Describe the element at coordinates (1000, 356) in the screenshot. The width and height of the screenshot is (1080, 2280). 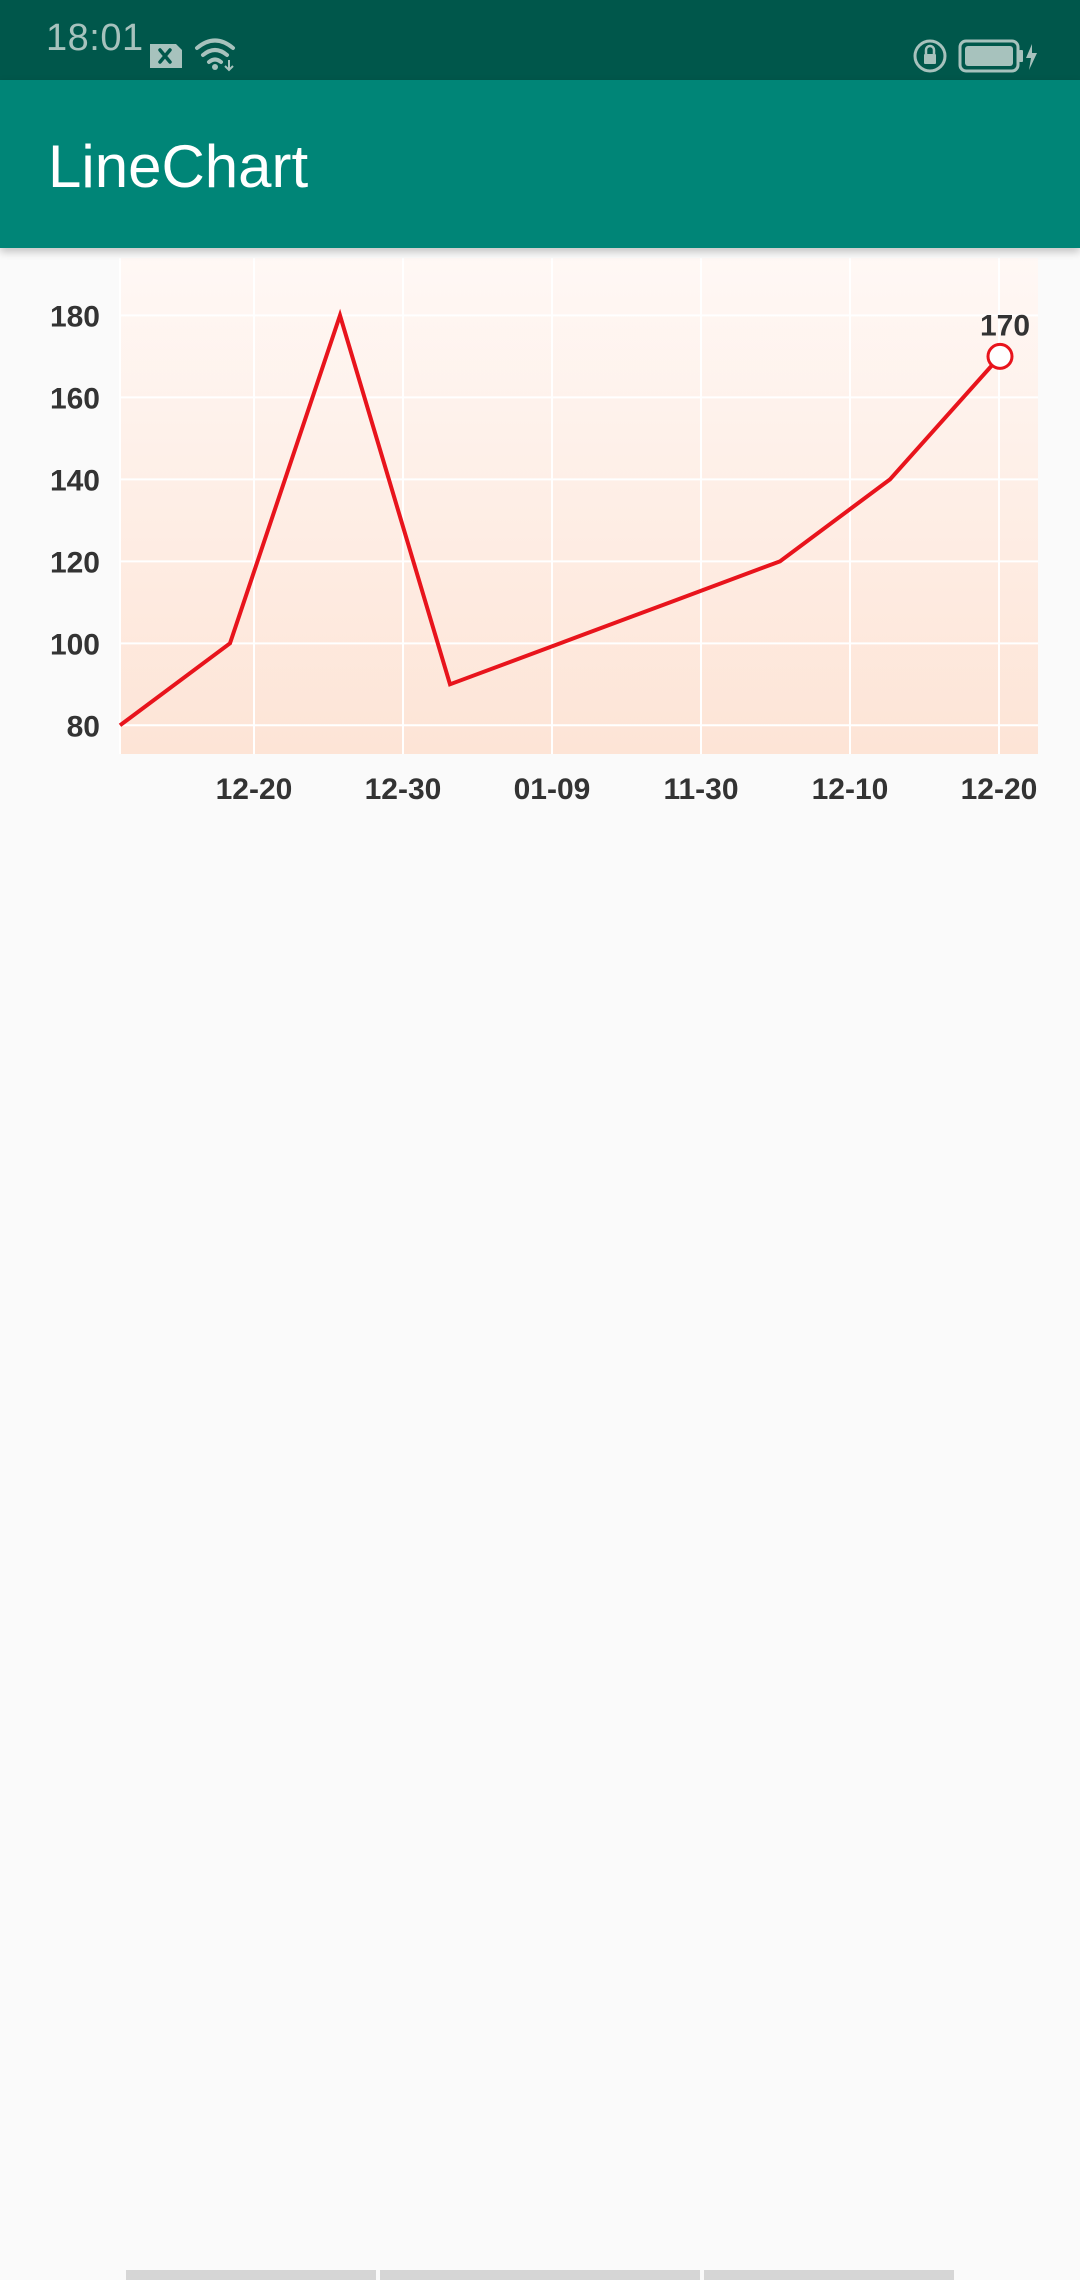
I see `highlight-marker` at that location.